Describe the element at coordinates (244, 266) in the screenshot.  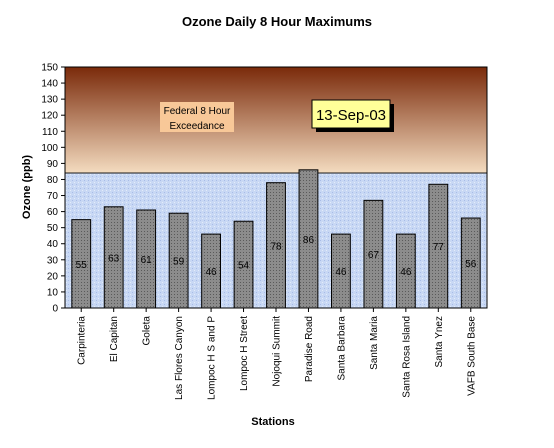
I see `data-label: 54` at that location.